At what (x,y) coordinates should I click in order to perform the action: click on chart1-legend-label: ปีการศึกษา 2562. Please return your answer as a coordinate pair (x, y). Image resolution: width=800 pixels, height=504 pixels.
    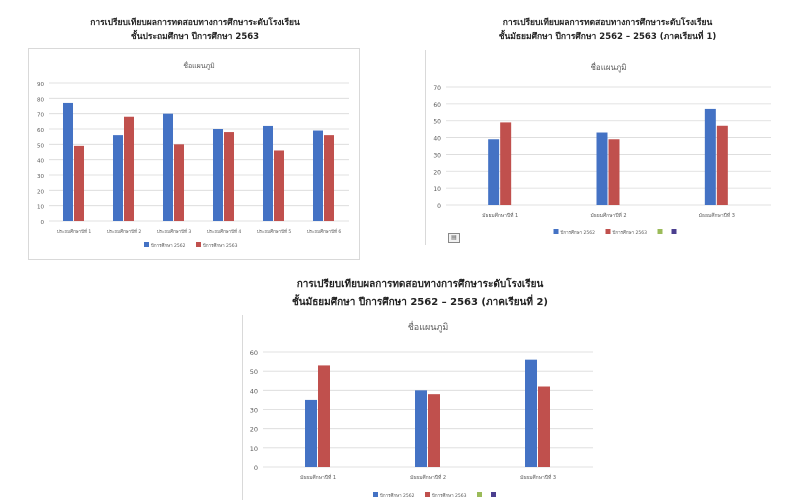
    Looking at the image, I should click on (167, 246).